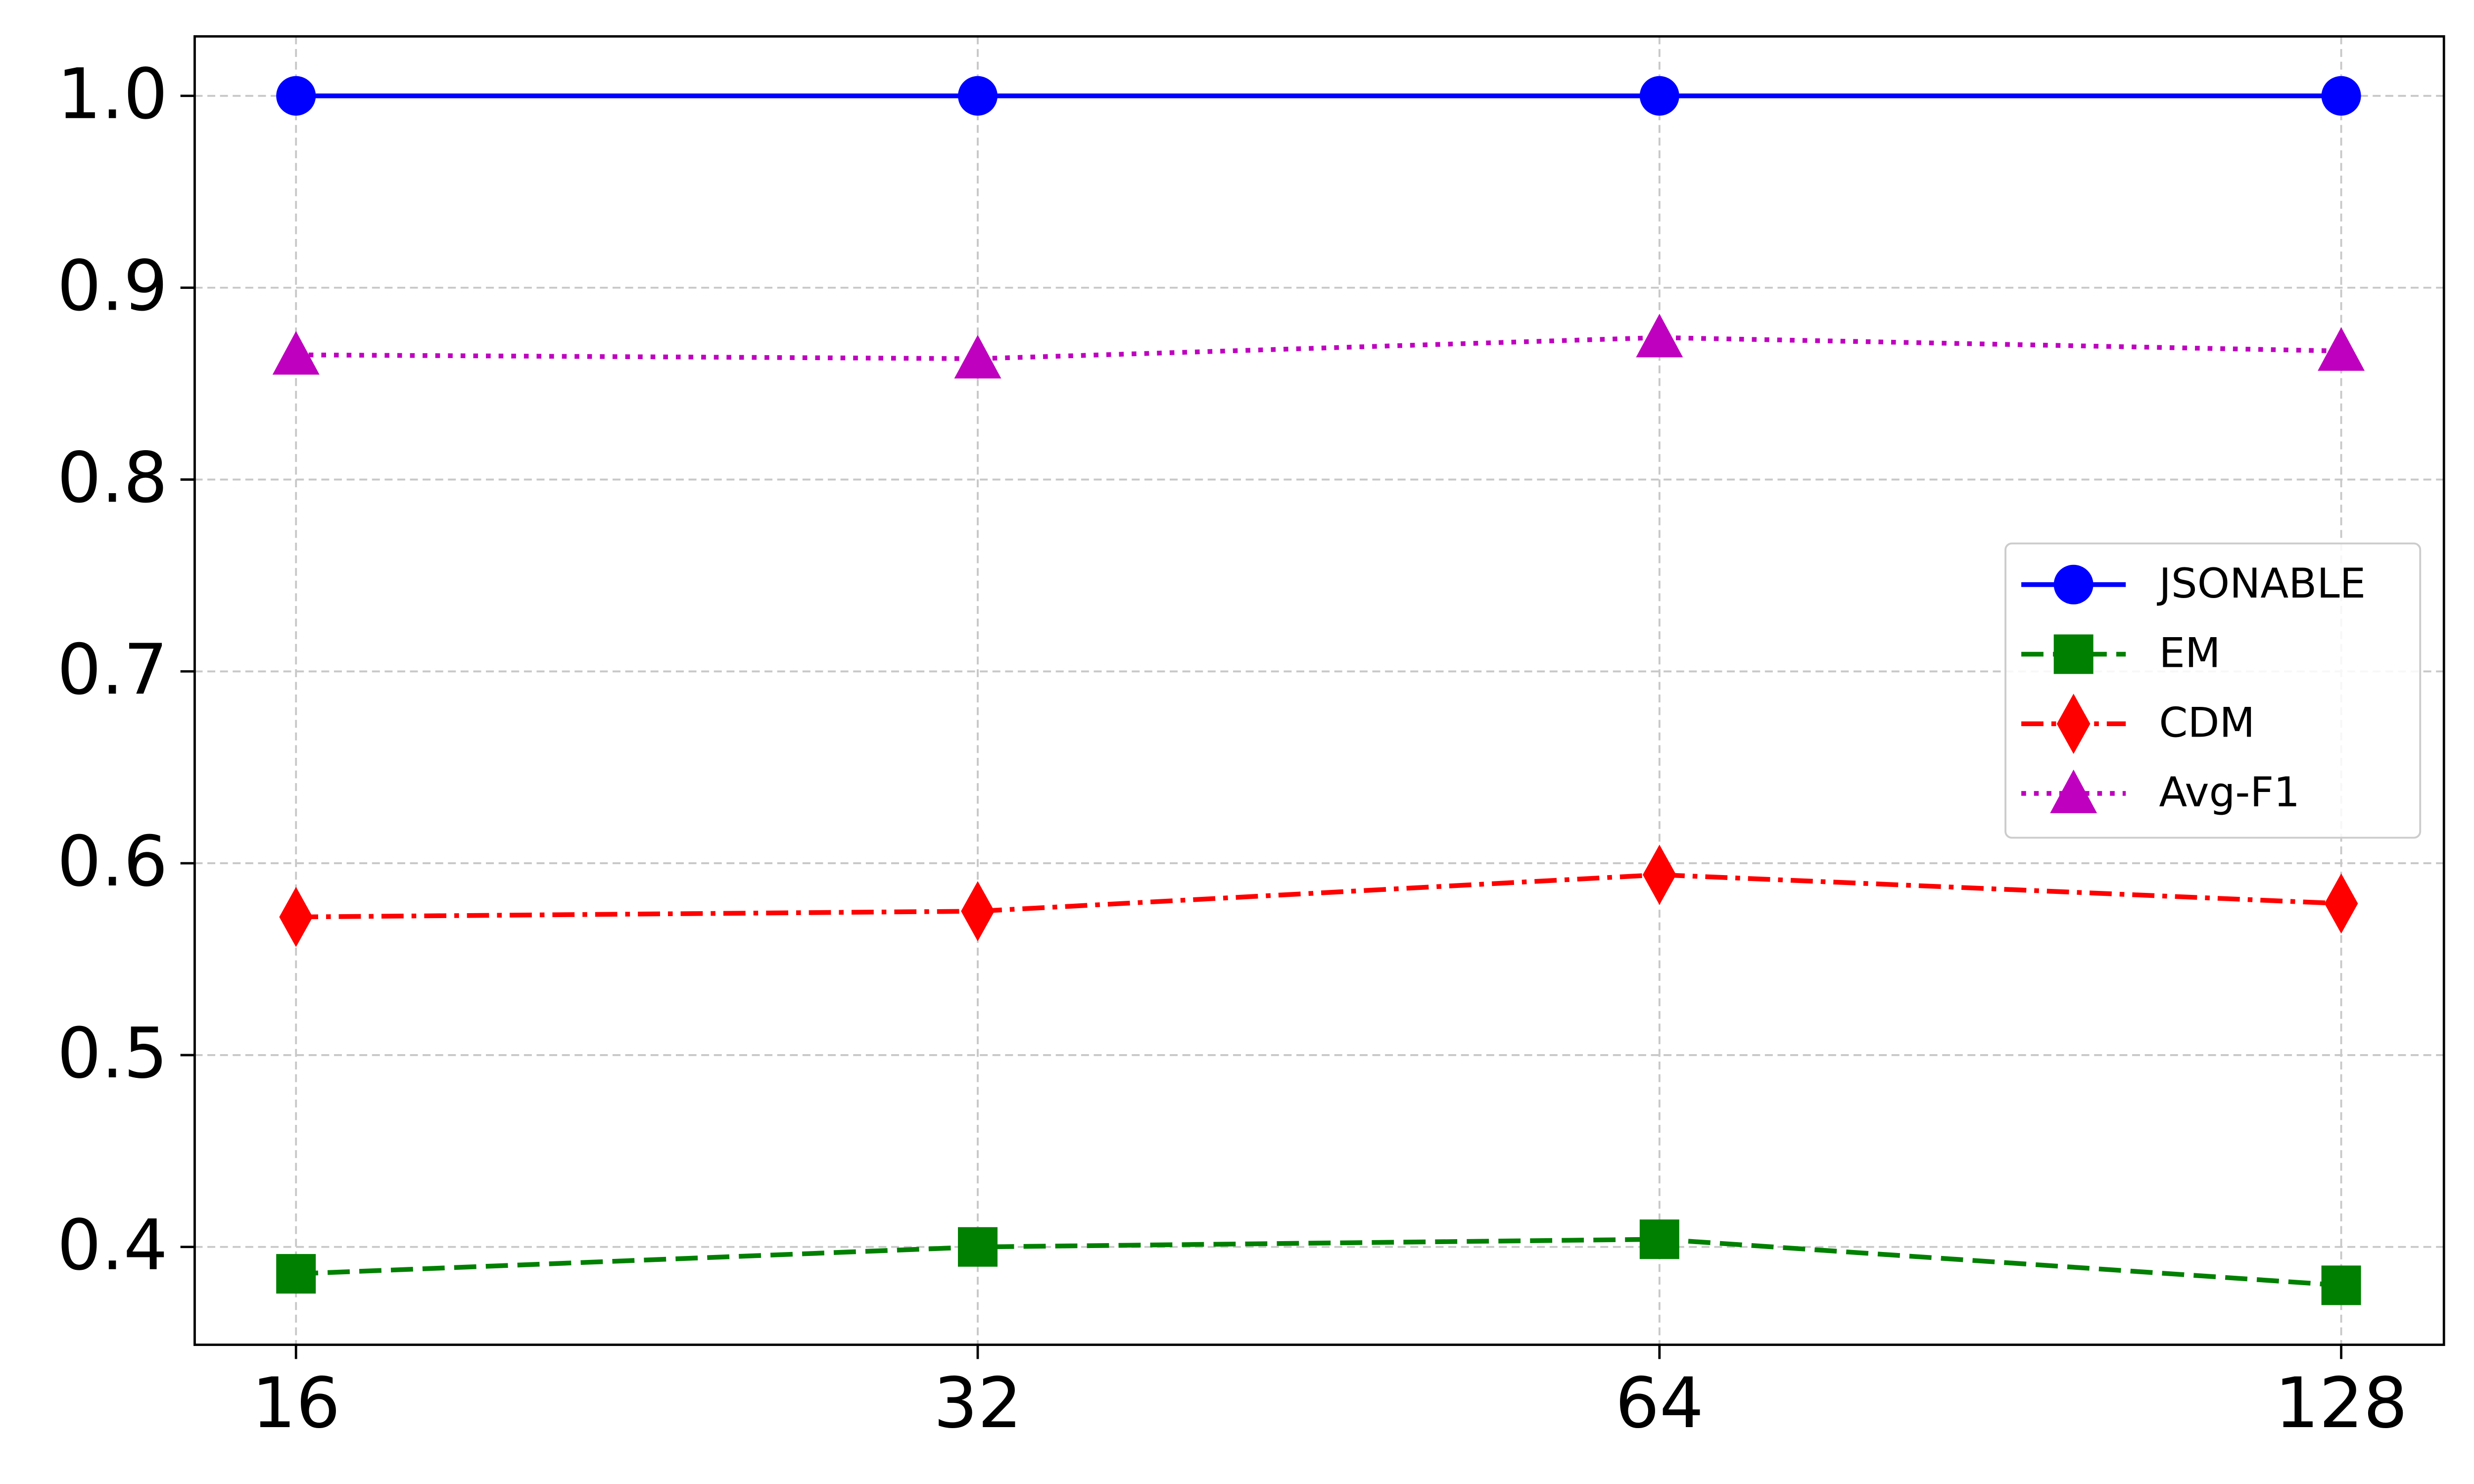 The width and height of the screenshot is (2474, 1484). Describe the element at coordinates (2261, 583) in the screenshot. I see `legend-label: JSONABLE` at that location.